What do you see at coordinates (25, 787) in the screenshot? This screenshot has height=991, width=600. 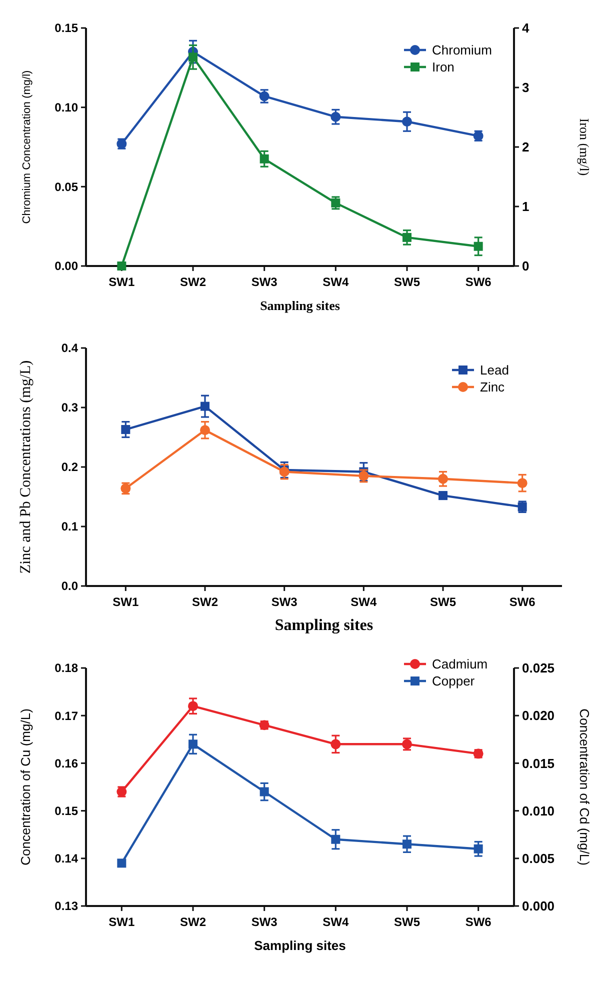 I see `y-axis-title: Concentration of Cu (mg/L)` at bounding box center [25, 787].